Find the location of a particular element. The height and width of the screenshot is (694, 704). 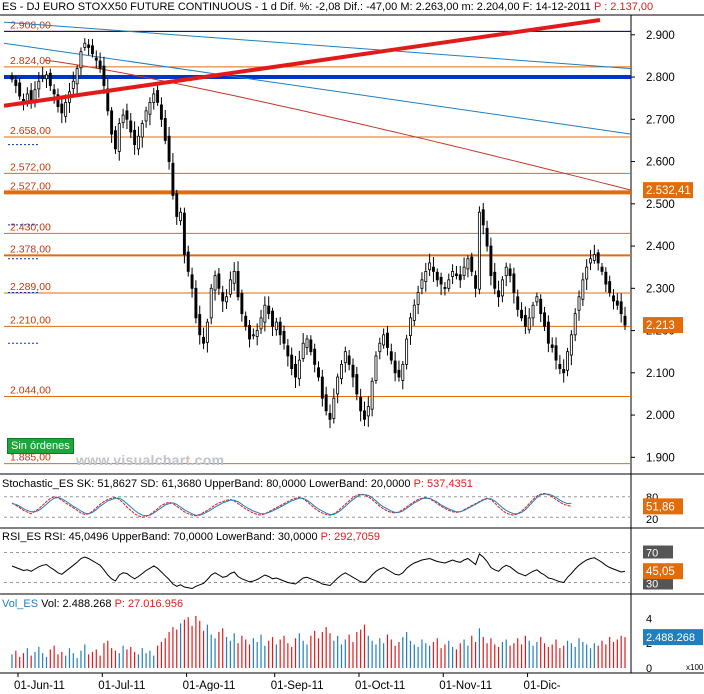

x-tick-label: 01-Sep-11 is located at coordinates (297, 685).